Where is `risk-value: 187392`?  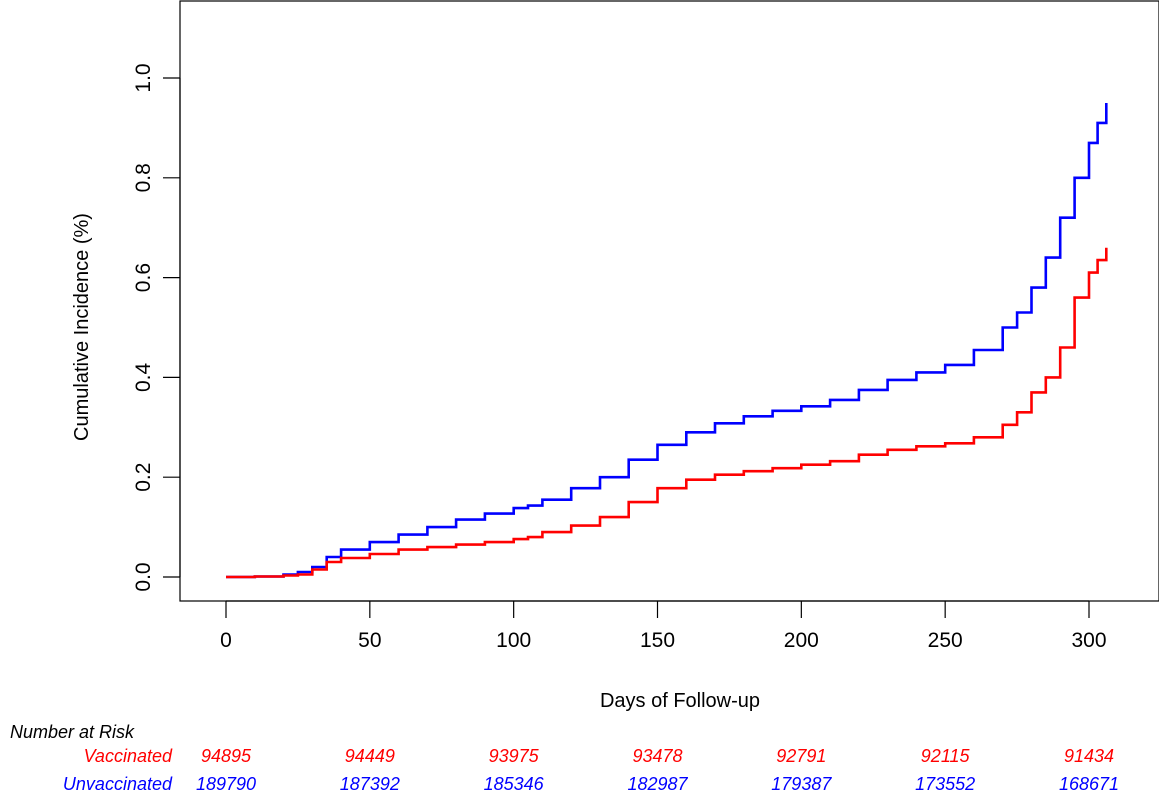
risk-value: 187392 is located at coordinates (370, 784).